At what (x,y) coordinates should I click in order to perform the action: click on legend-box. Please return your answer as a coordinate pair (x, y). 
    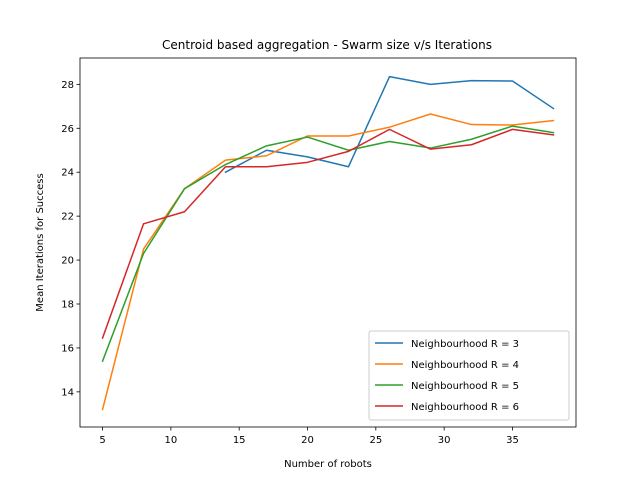
    Looking at the image, I should click on (469, 375).